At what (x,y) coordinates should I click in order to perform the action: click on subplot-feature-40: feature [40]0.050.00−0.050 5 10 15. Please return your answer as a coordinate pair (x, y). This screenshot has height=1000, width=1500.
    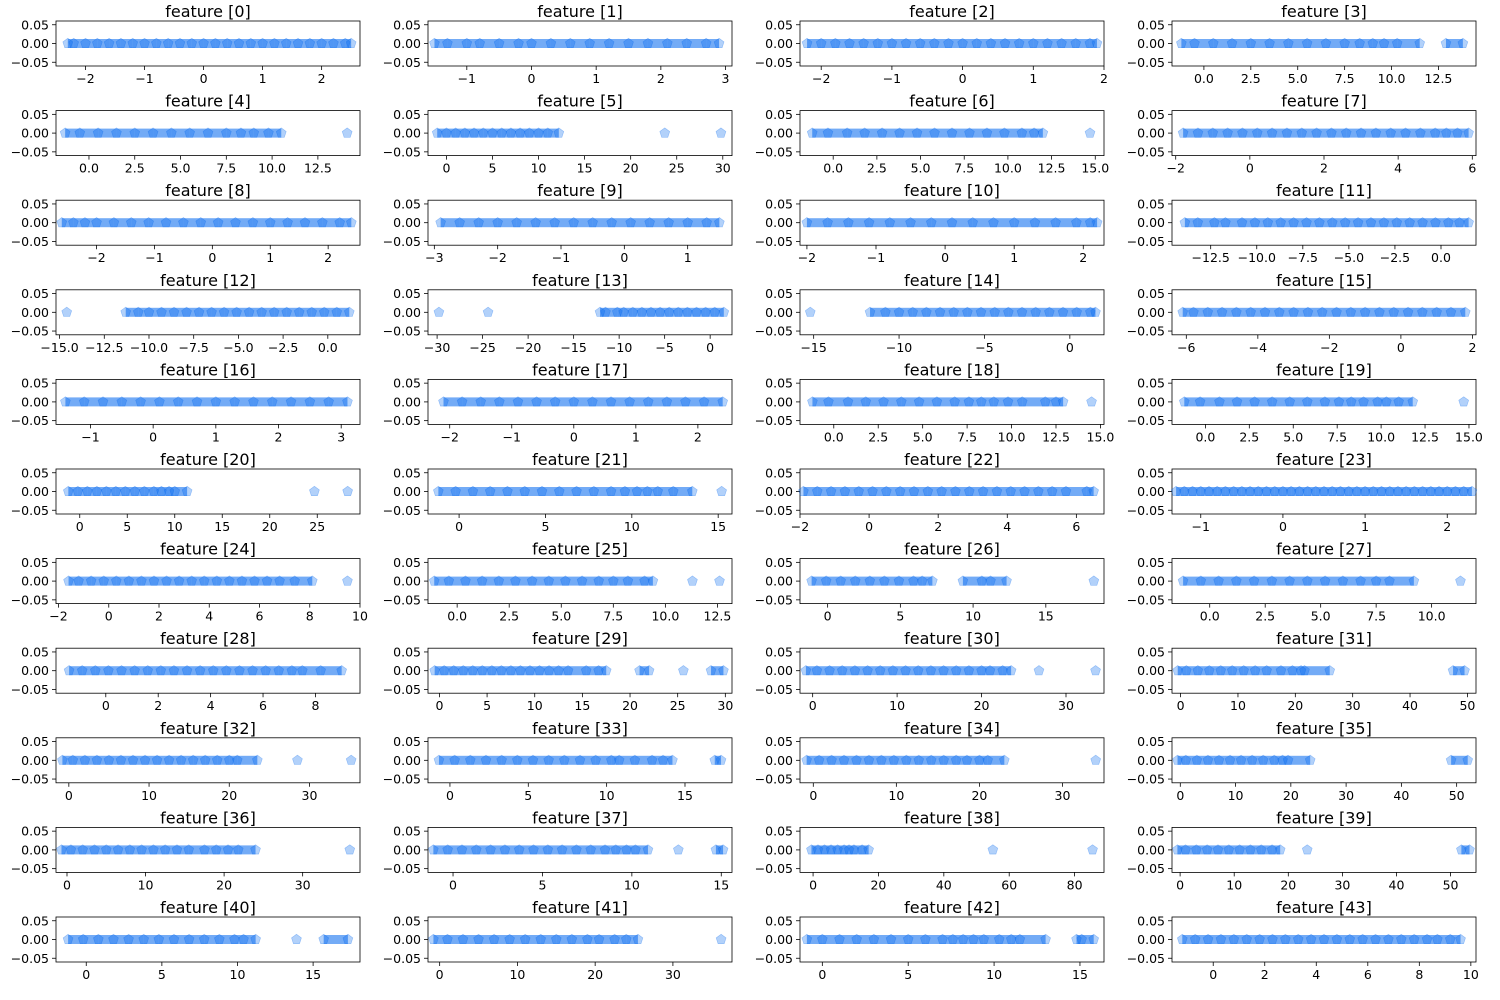
    Looking at the image, I should click on (186, 940).